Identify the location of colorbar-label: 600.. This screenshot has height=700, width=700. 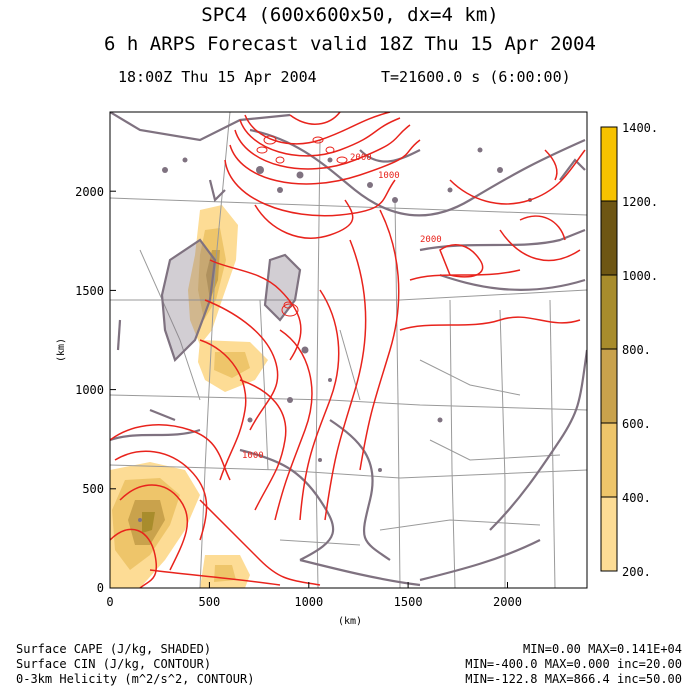
(636, 424).